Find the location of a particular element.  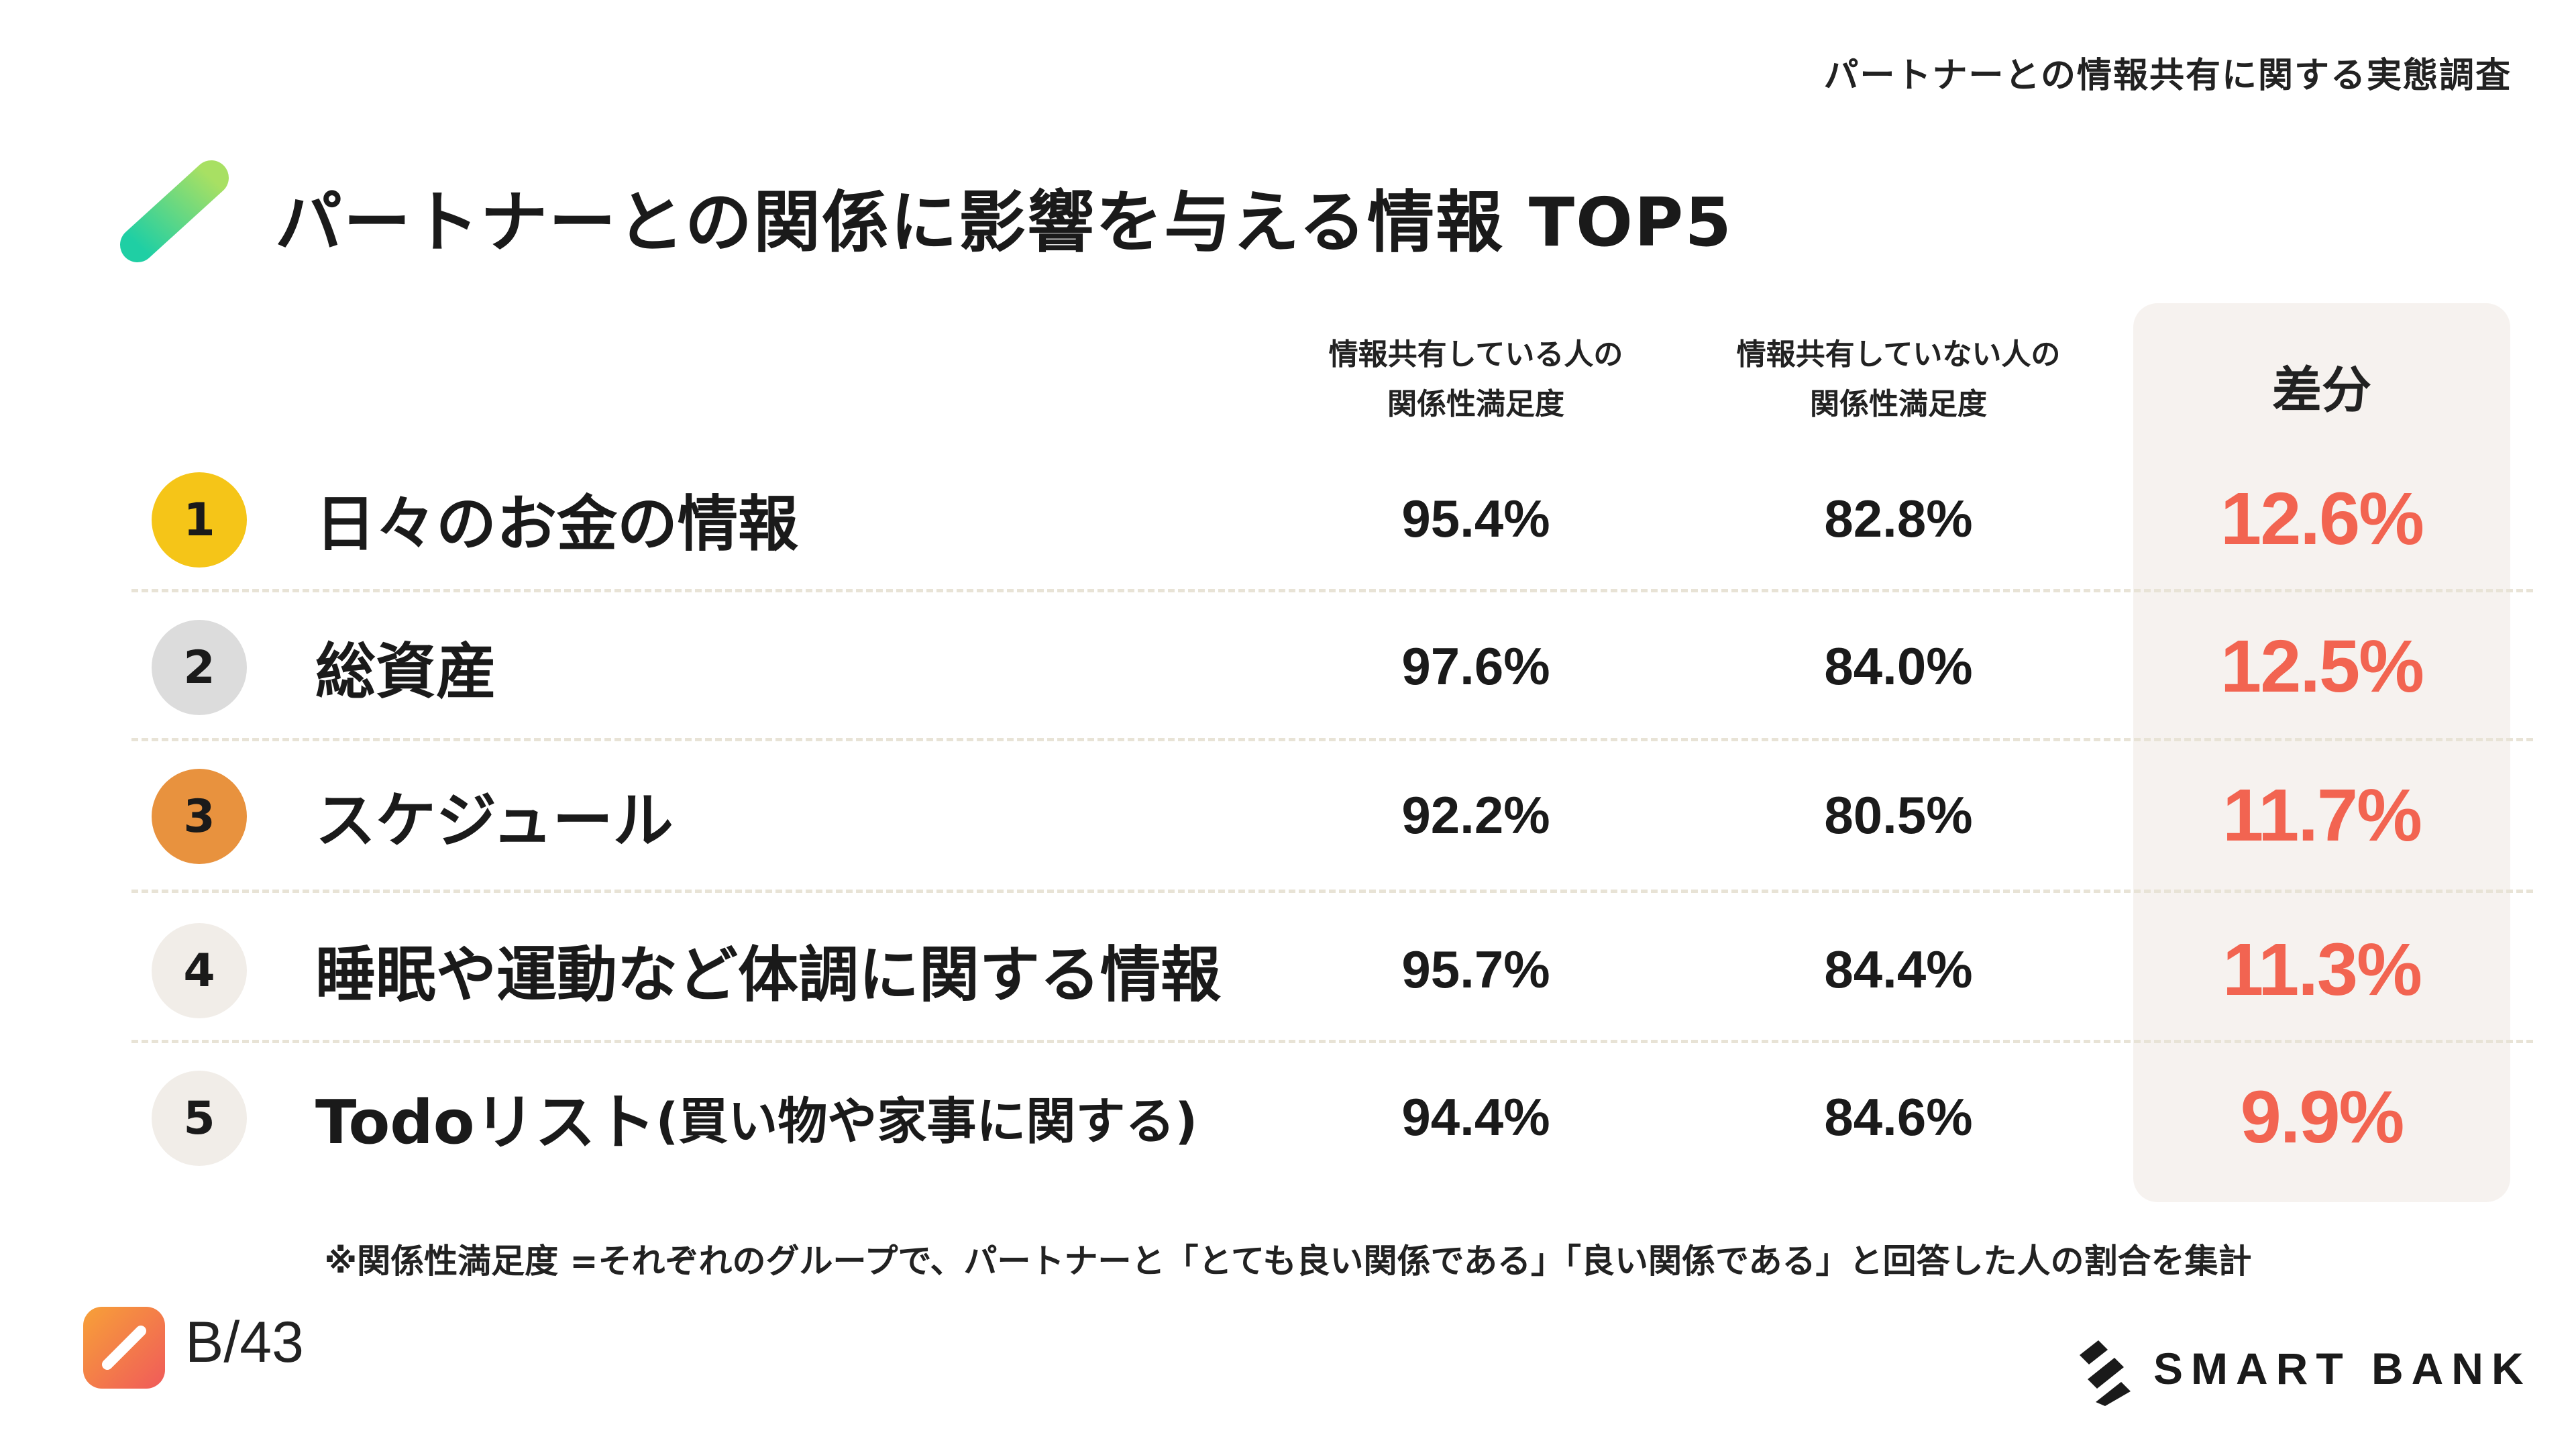

value-sharing: 97.6% is located at coordinates (1475, 666).